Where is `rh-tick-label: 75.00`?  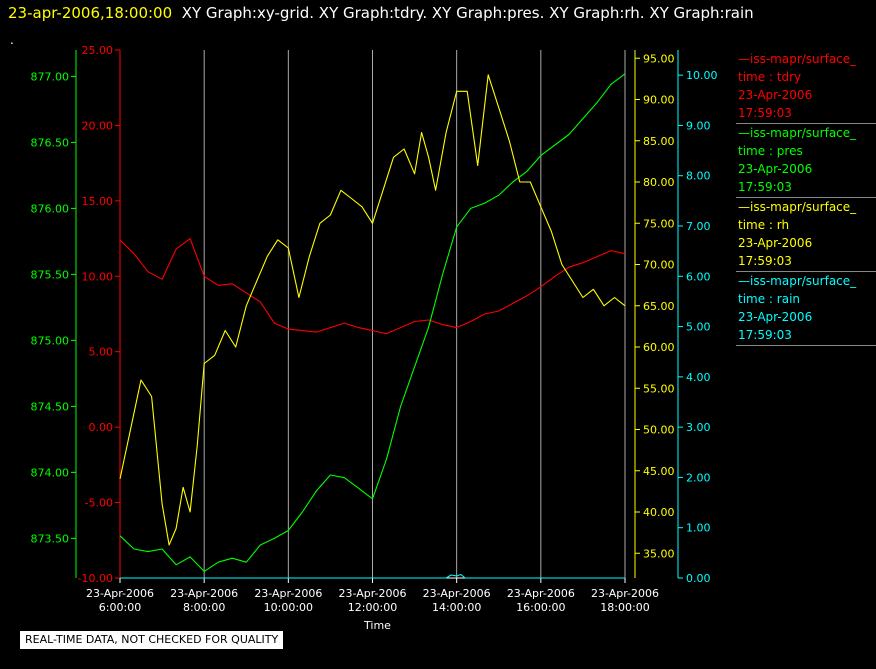 rh-tick-label: 75.00 is located at coordinates (659, 223).